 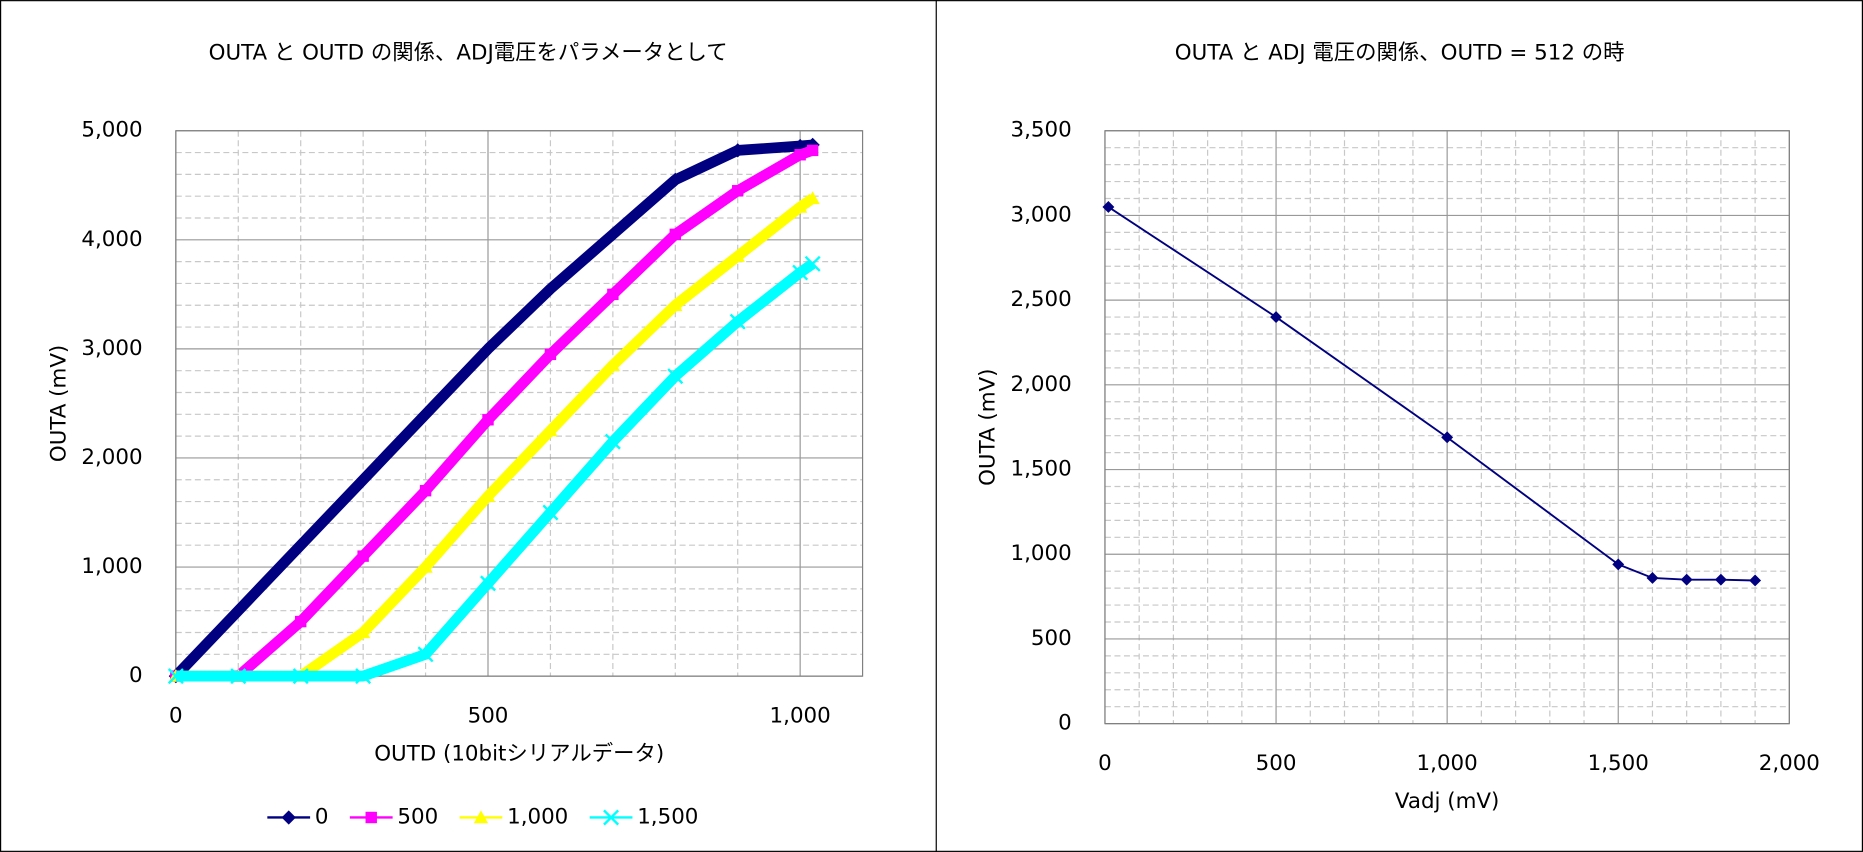 What do you see at coordinates (1040, 299) in the screenshot?
I see `y-tick-label: 2,500` at bounding box center [1040, 299].